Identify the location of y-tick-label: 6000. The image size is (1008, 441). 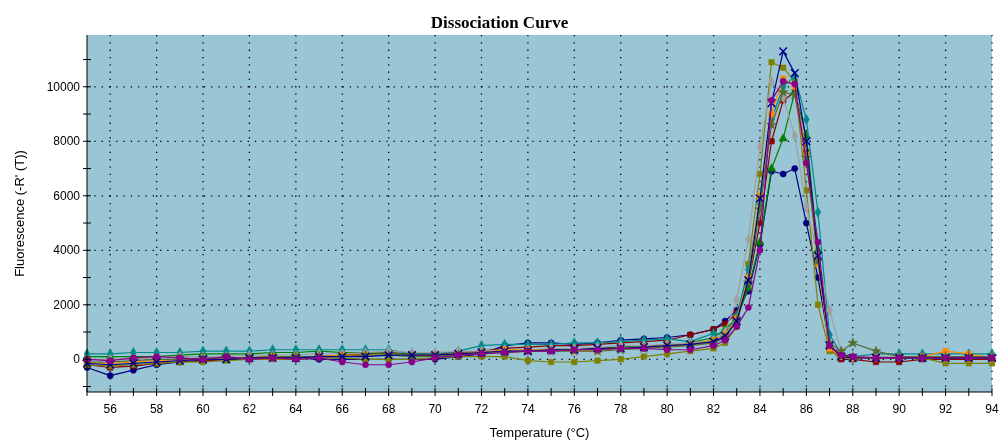
(67, 195).